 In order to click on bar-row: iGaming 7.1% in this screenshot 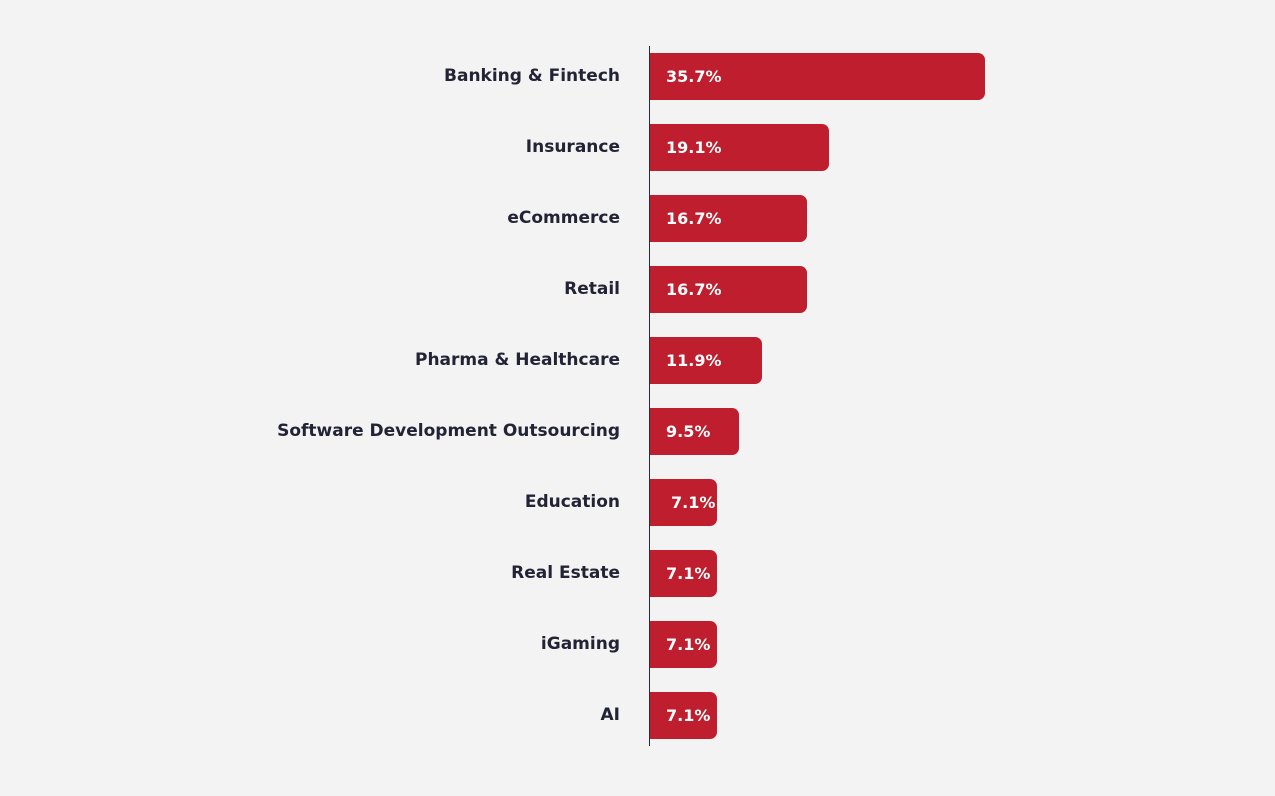, I will do `click(637, 644)`.